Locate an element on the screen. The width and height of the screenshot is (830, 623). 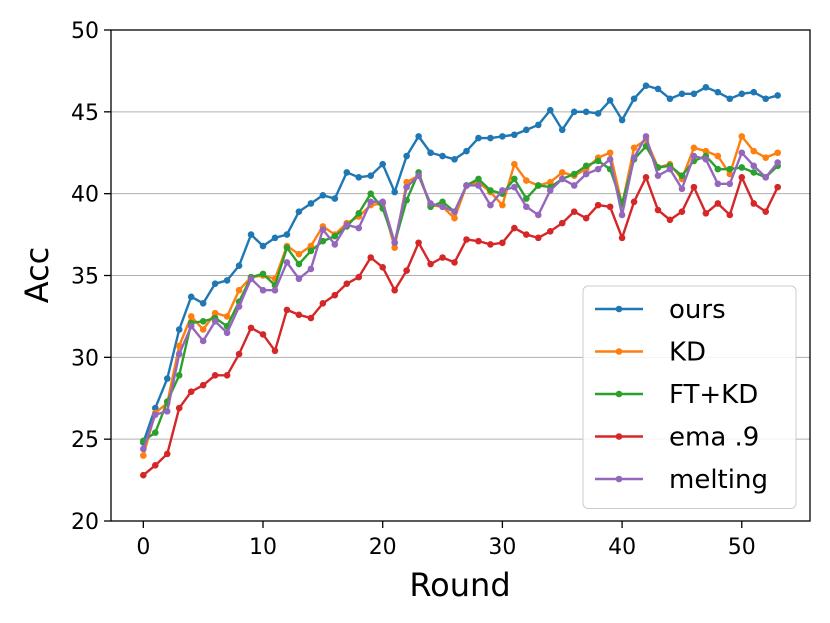
x-tick-label: 0 is located at coordinates (143, 547).